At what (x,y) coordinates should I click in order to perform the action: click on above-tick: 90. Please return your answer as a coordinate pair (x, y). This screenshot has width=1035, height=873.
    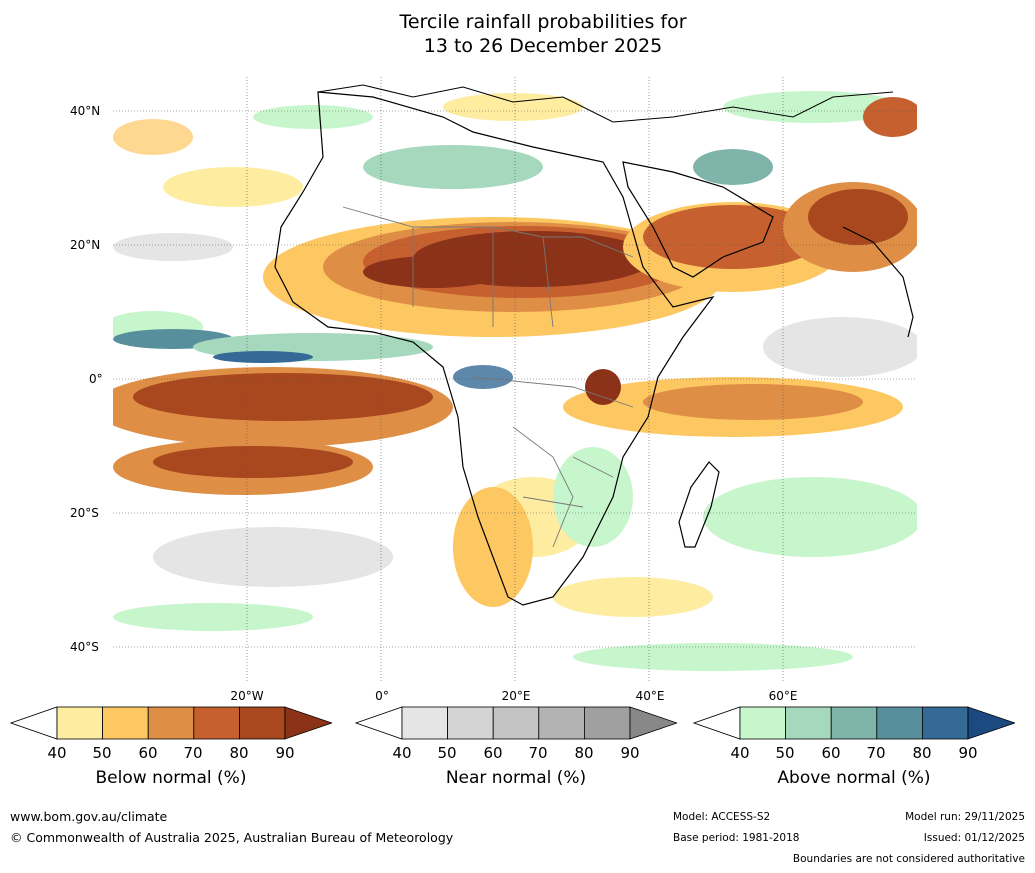
    Looking at the image, I should click on (968, 753).